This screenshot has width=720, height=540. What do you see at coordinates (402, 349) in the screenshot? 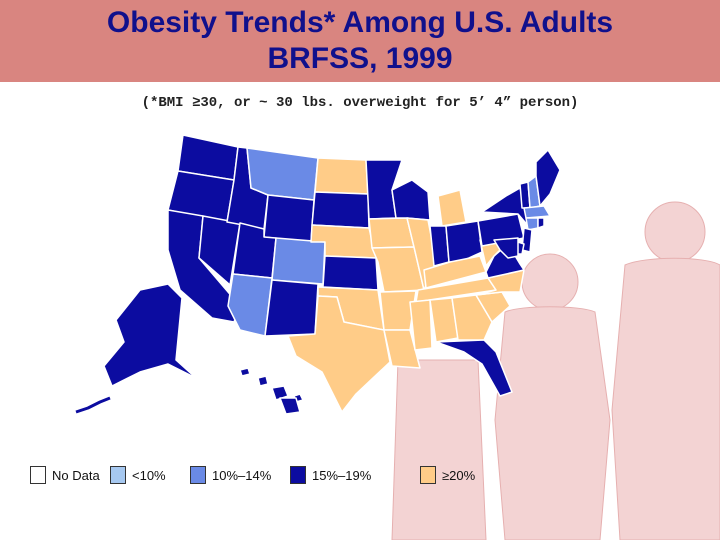
I see `state-LA` at bounding box center [402, 349].